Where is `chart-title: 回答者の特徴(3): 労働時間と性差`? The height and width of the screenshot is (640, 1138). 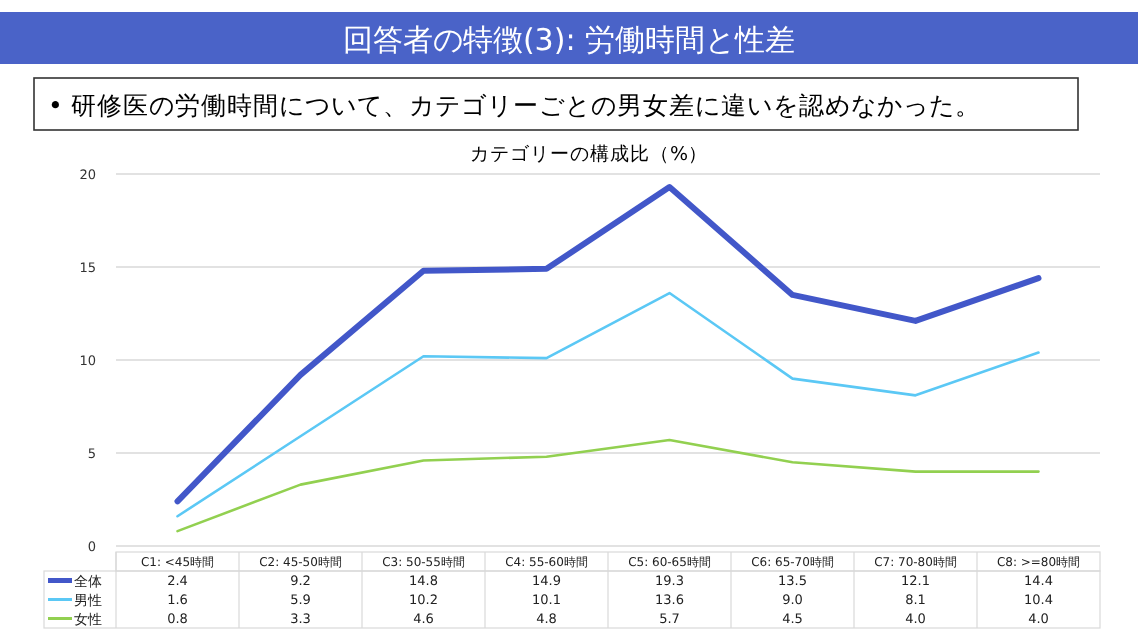
chart-title: 回答者の特徴(3): 労働時間と性差 is located at coordinates (569, 40).